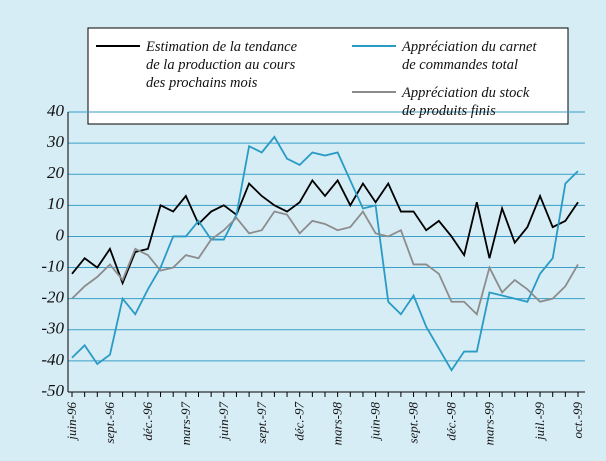  What do you see at coordinates (469, 56) in the screenshot?
I see `legend-label: Appréciation du carnet de commandes total` at bounding box center [469, 56].